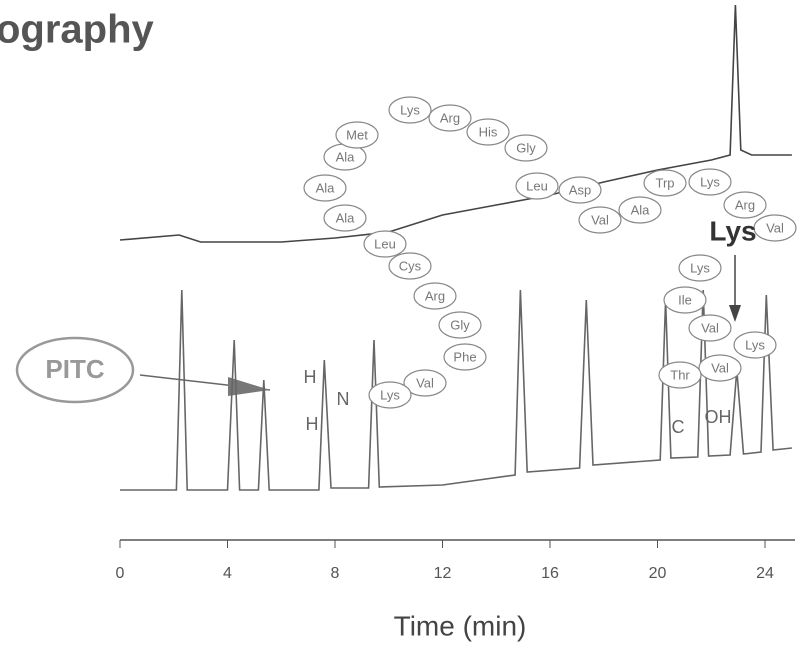 The image size is (802, 649). I want to click on residue-label: Phe, so click(464, 356).